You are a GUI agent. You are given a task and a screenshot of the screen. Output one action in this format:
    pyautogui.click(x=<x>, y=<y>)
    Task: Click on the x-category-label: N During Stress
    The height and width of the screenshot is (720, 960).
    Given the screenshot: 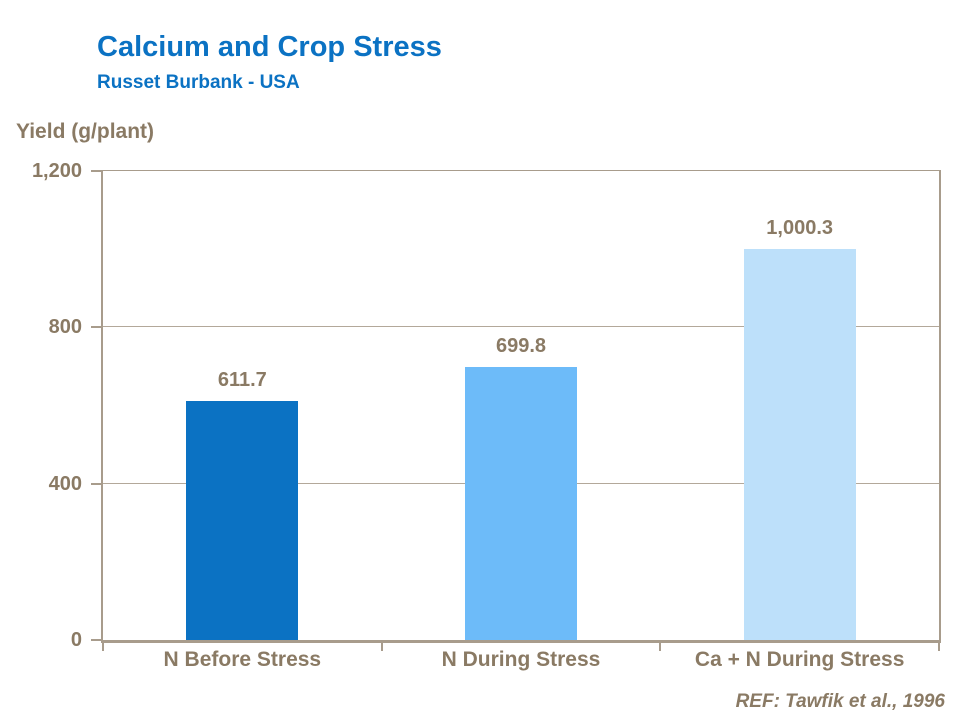 What is the action you would take?
    pyautogui.click(x=521, y=659)
    